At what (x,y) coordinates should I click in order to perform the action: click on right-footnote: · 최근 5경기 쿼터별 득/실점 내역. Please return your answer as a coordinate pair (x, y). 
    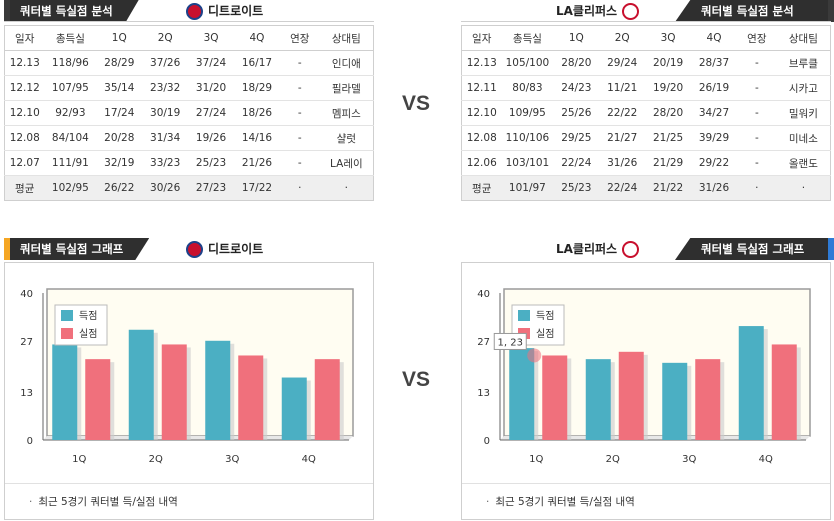
    Looking at the image, I should click on (560, 501).